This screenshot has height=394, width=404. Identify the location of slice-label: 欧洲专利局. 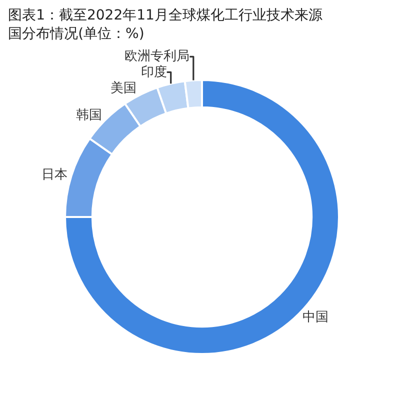
(157, 56).